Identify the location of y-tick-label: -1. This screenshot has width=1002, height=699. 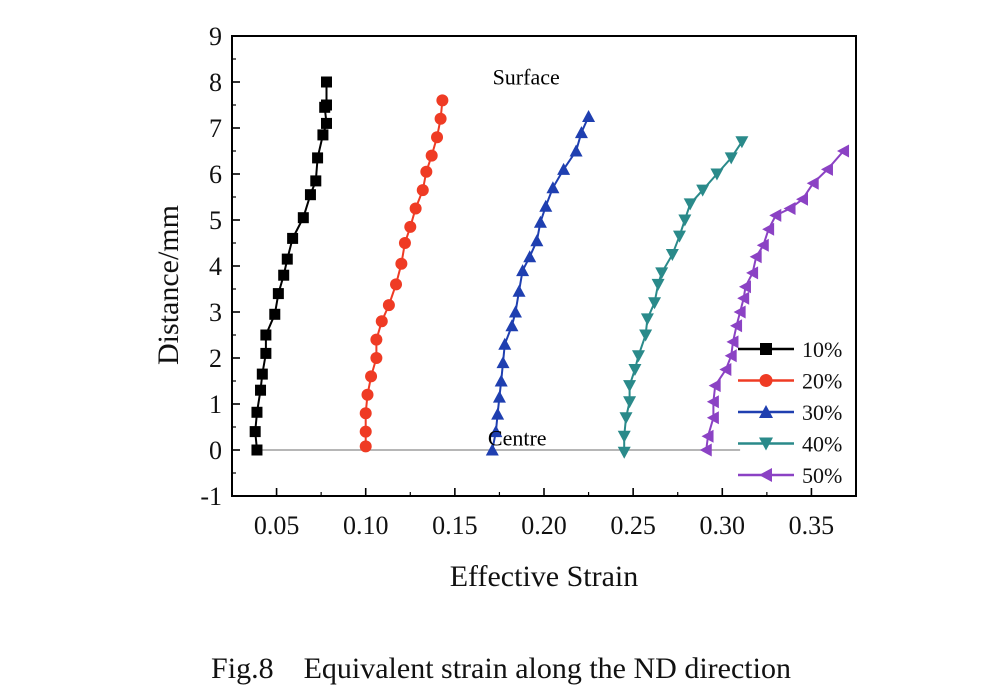
(211, 496).